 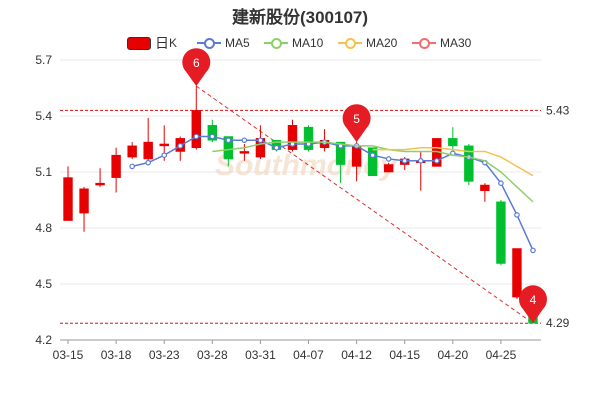 I want to click on marker-pin: 4, so click(x=532, y=304).